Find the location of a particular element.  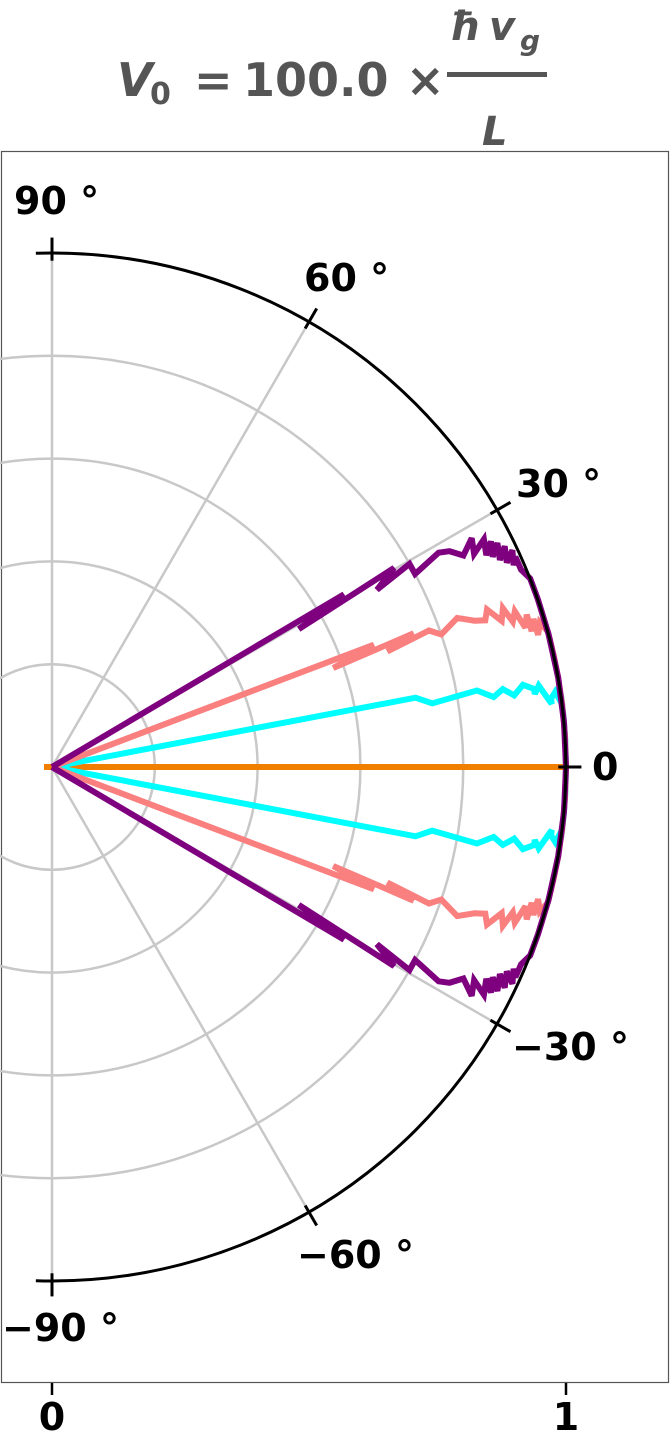

radius-tick-label: 1 is located at coordinates (566, 1417).